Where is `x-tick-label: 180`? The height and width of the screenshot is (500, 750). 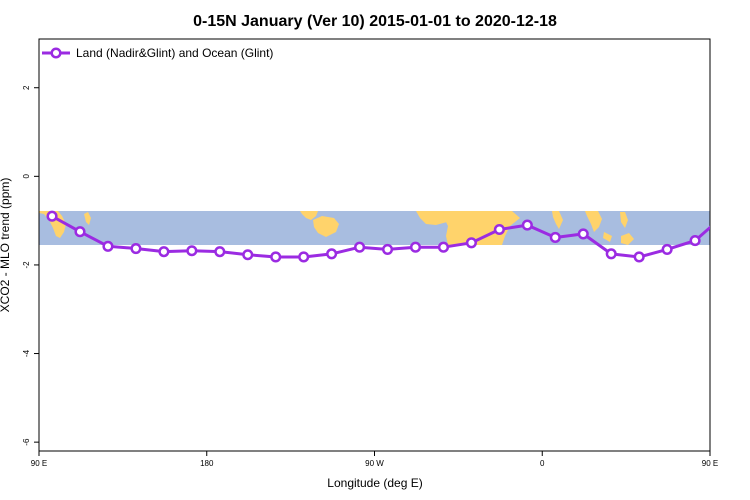 x-tick-label: 180 is located at coordinates (207, 463).